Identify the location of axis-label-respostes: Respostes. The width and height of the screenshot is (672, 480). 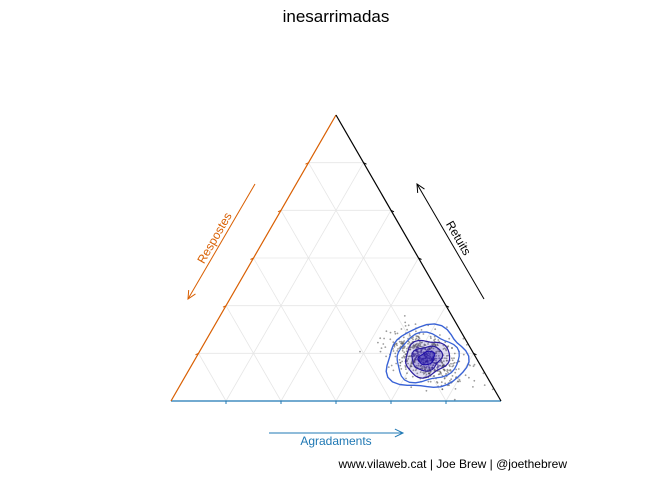
(214, 238).